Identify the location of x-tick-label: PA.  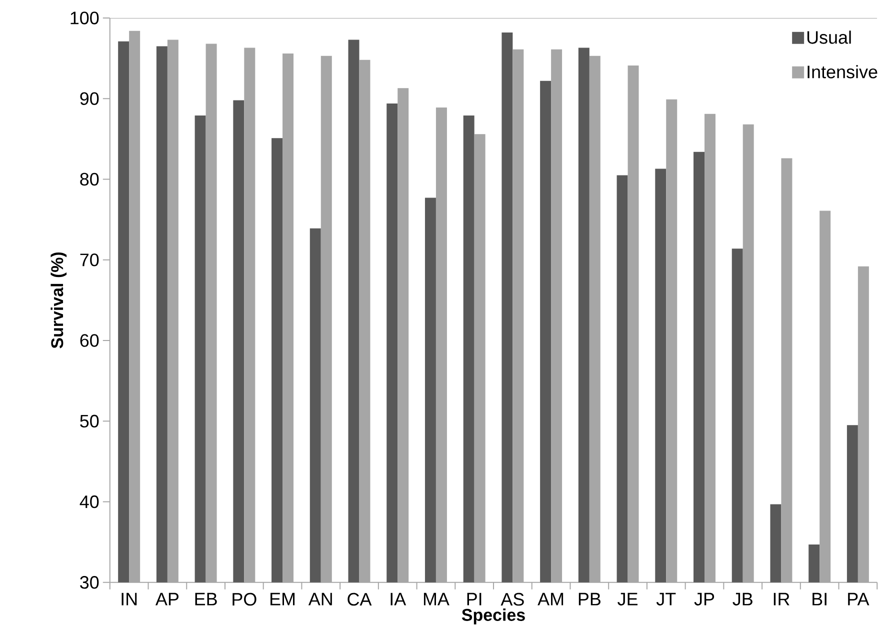
(859, 599).